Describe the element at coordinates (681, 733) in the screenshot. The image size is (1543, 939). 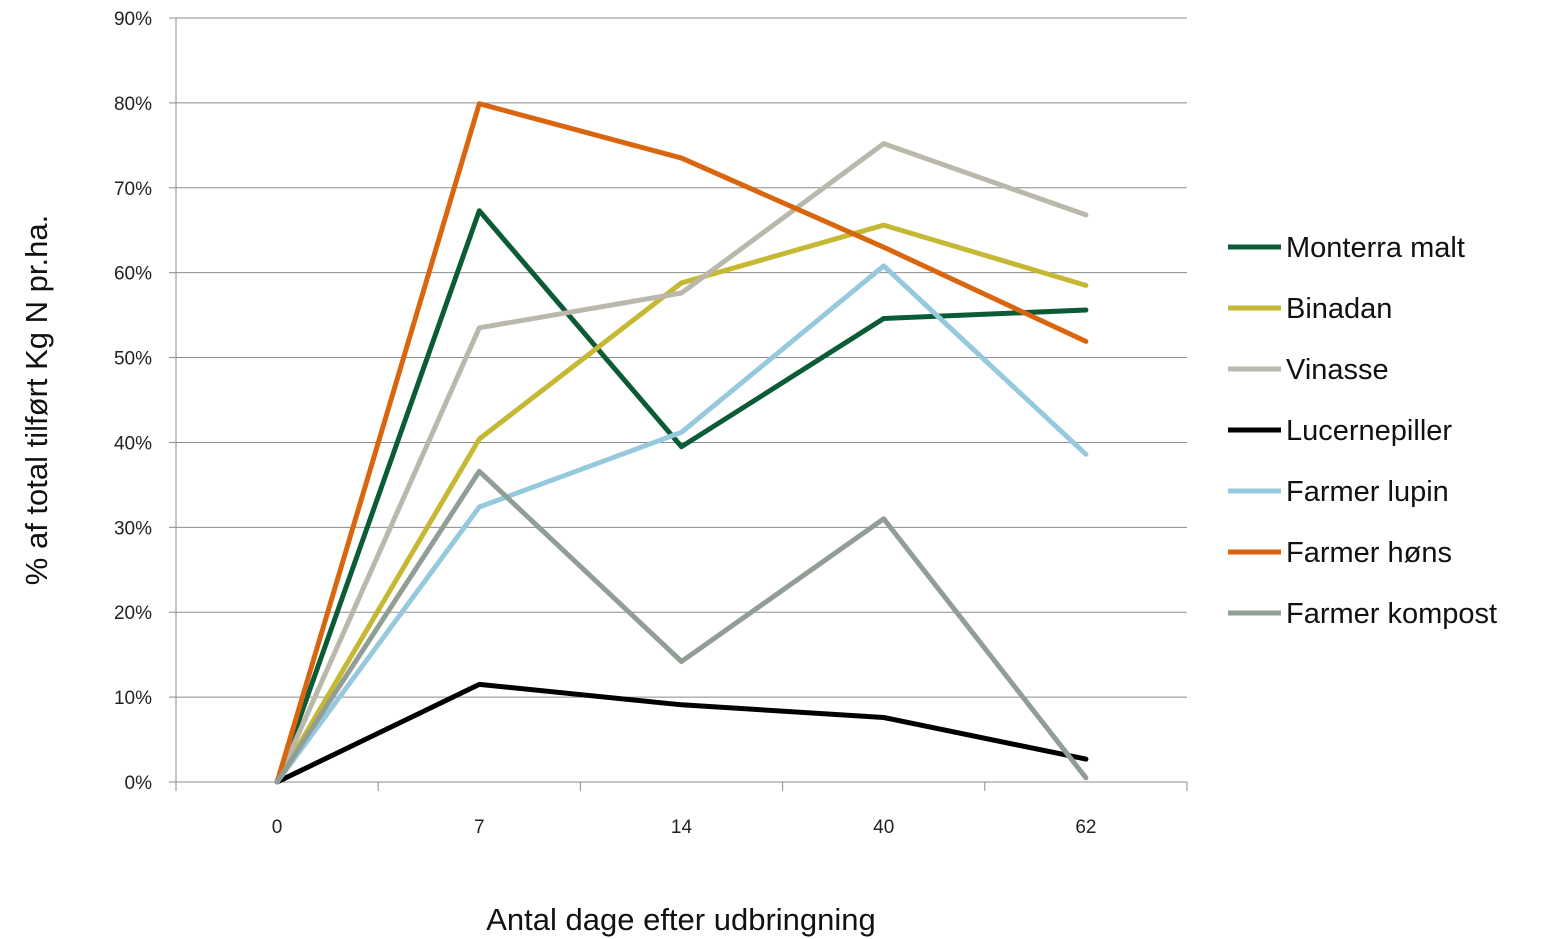
I see `series-line` at that location.